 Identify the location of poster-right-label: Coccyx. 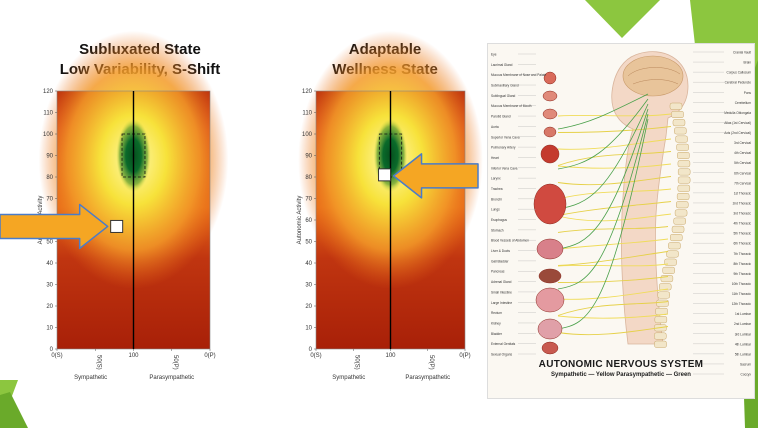
(746, 375).